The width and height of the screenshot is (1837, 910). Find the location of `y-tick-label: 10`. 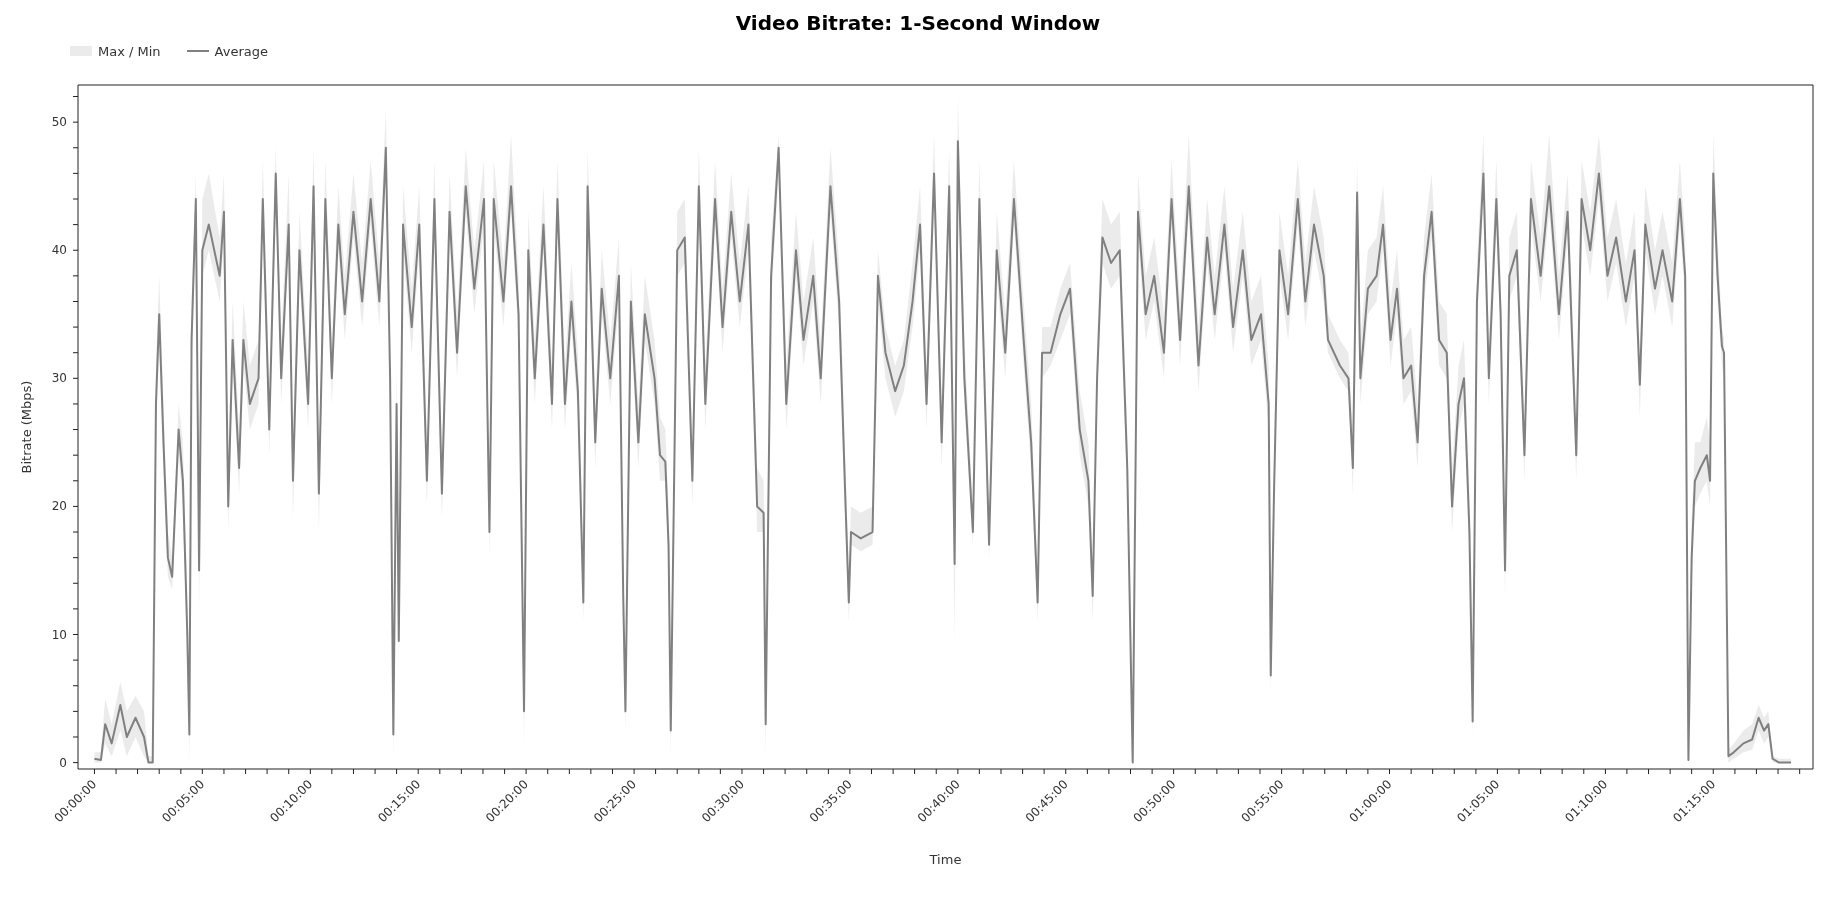

y-tick-label: 10 is located at coordinates (59, 634).